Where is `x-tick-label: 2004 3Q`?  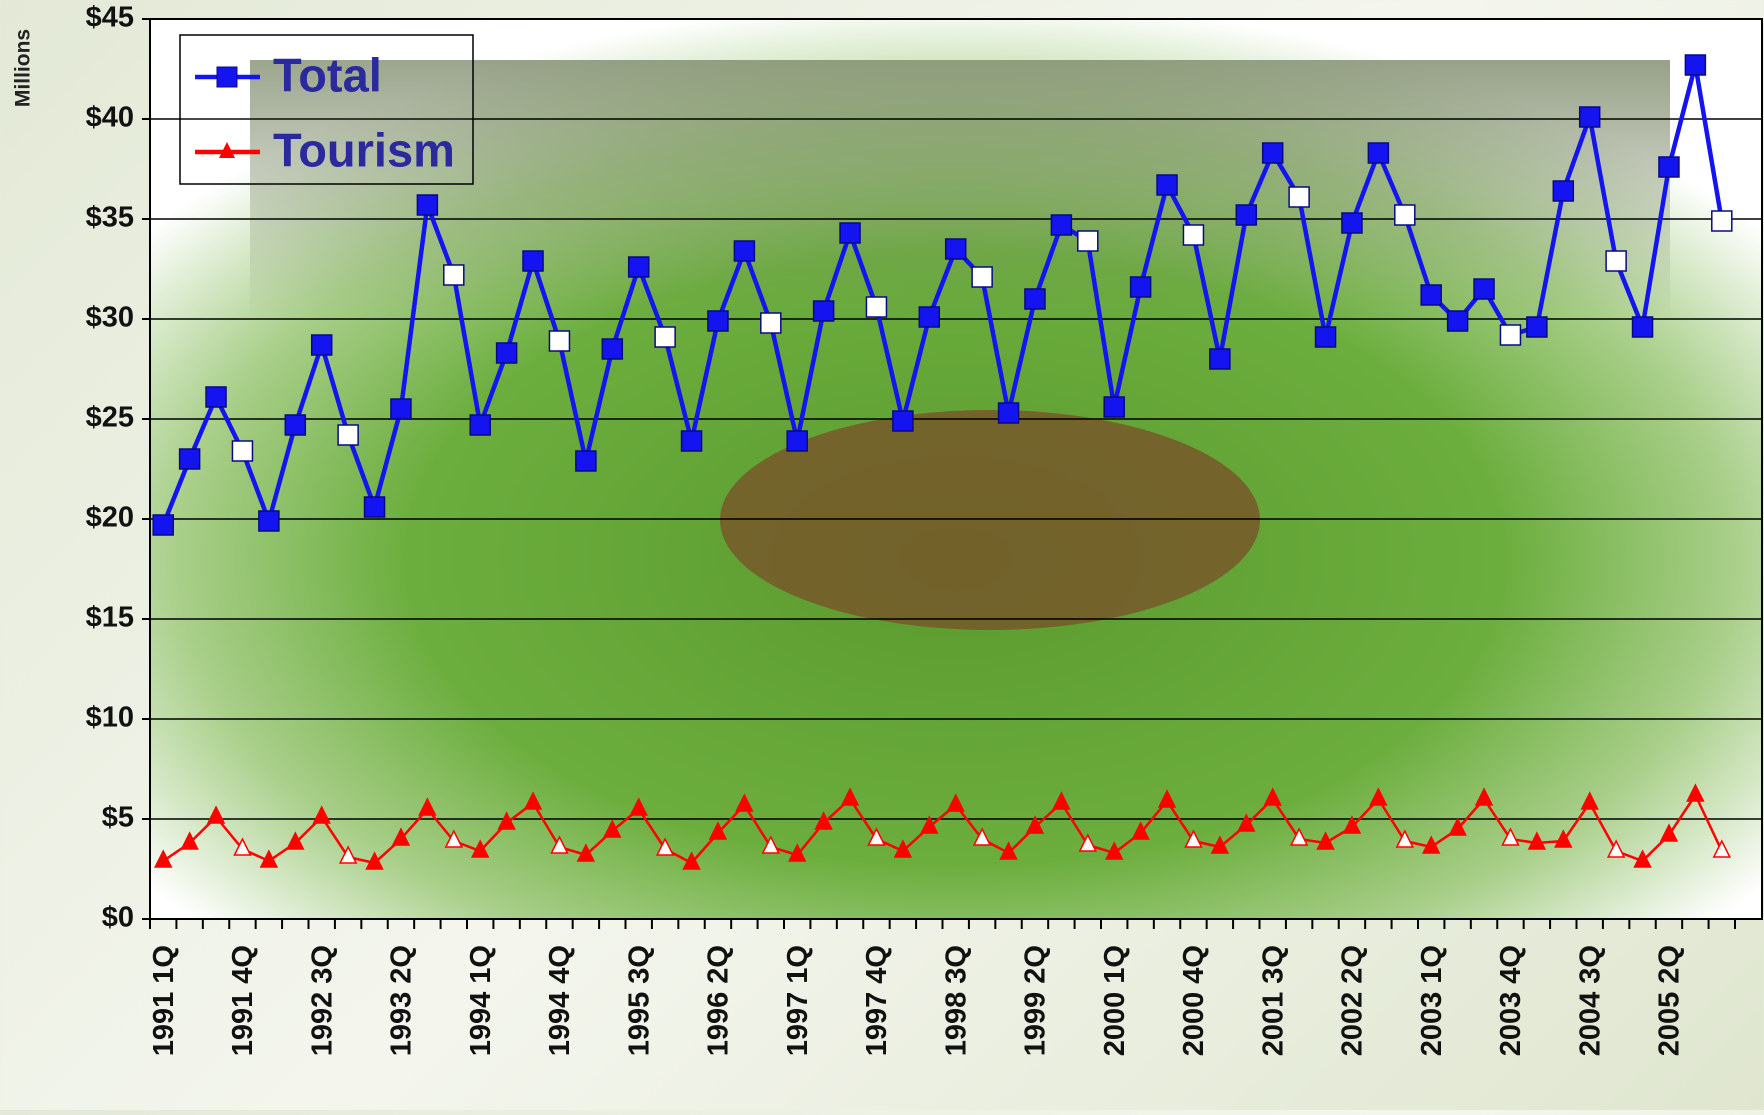 x-tick-label: 2004 3Q is located at coordinates (1590, 1000).